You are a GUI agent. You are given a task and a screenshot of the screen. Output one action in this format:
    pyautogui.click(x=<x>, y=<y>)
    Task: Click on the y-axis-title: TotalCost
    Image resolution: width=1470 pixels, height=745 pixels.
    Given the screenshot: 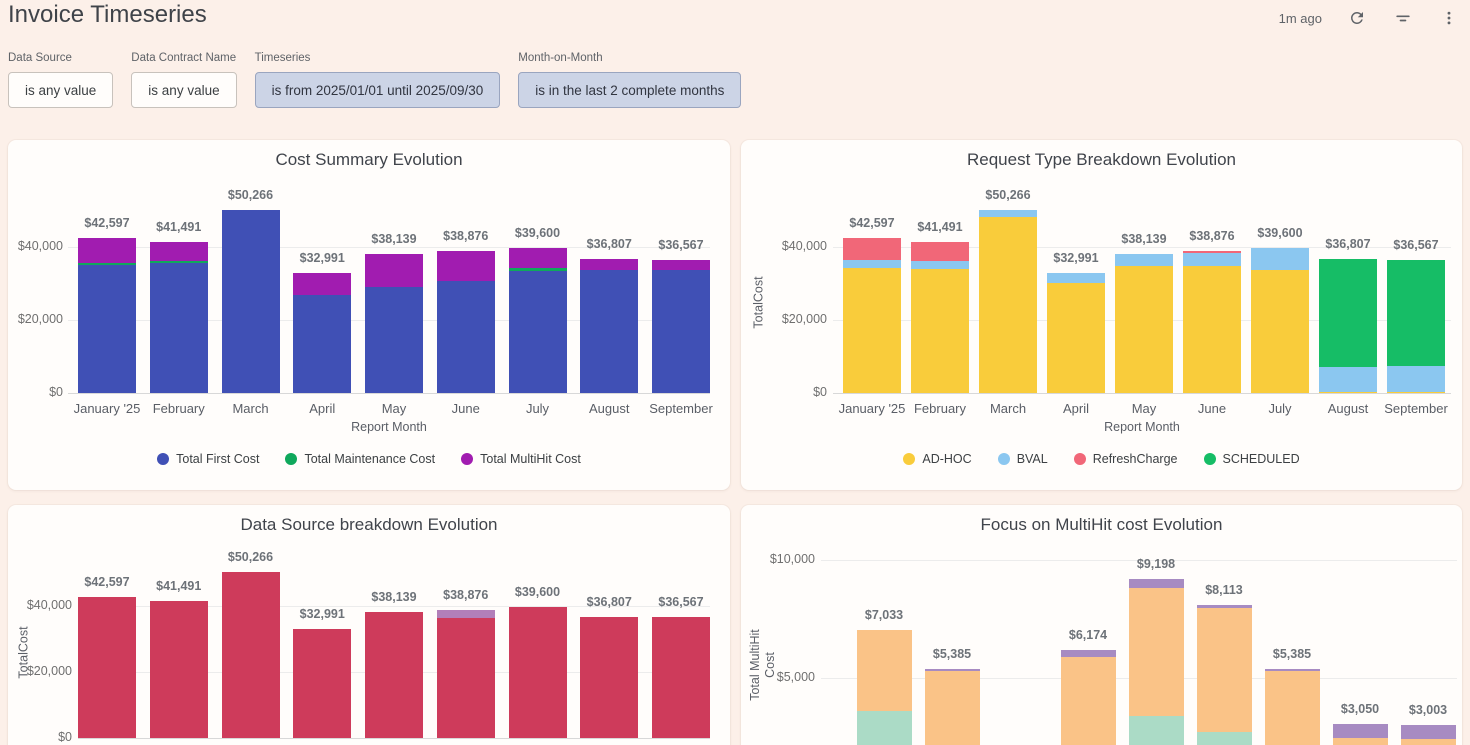 What is the action you would take?
    pyautogui.click(x=758, y=302)
    